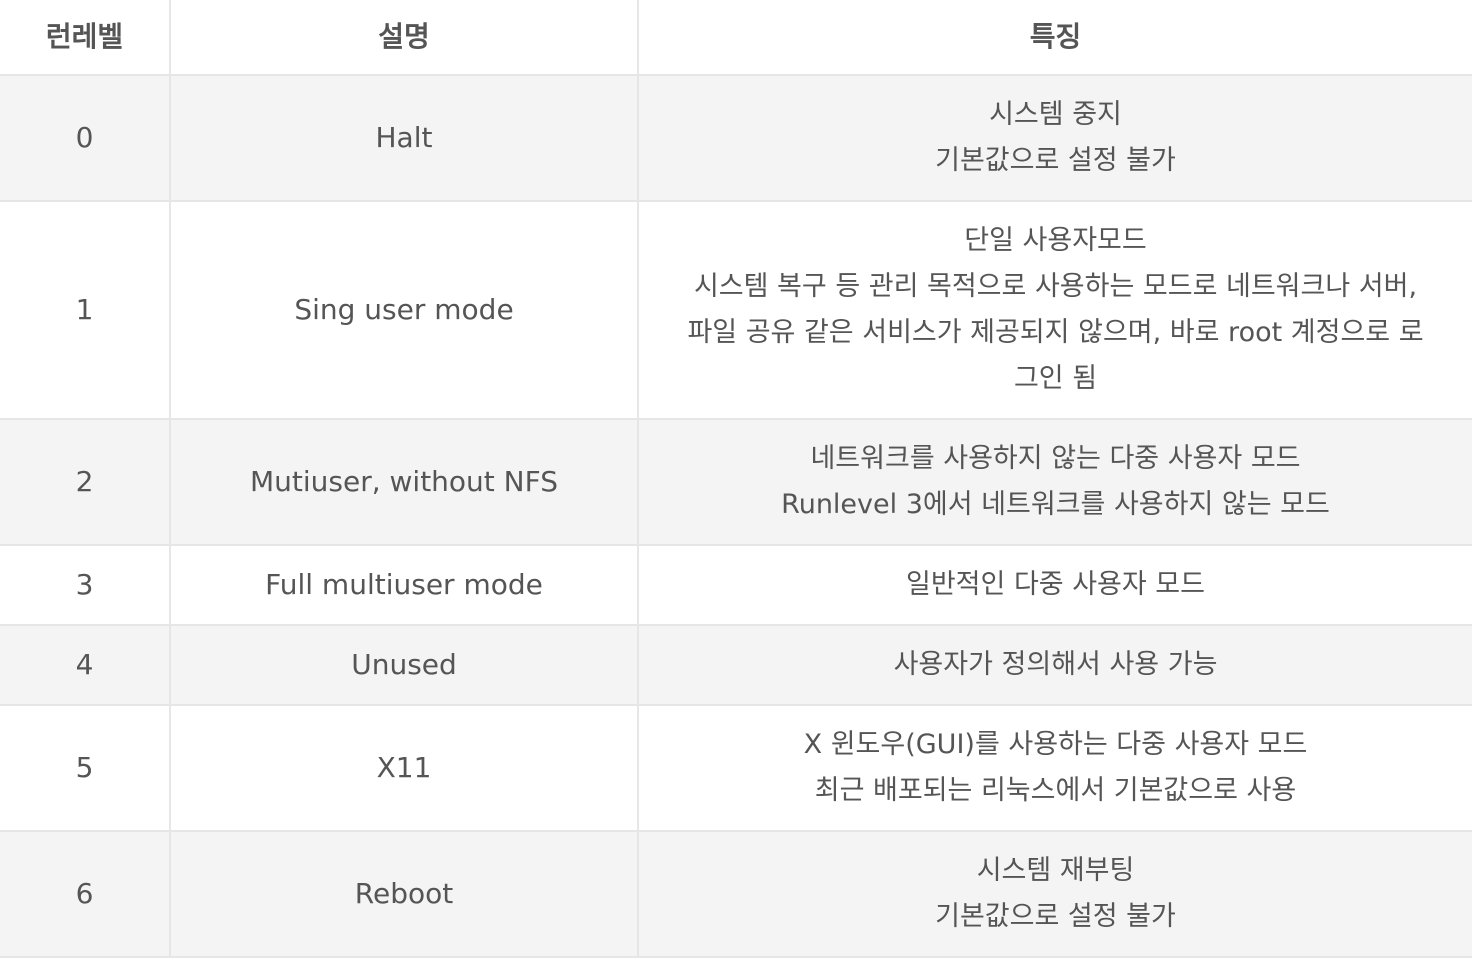 This screenshot has width=1472, height=960. Describe the element at coordinates (85, 585) in the screenshot. I see `runlevel-cell: 3` at that location.